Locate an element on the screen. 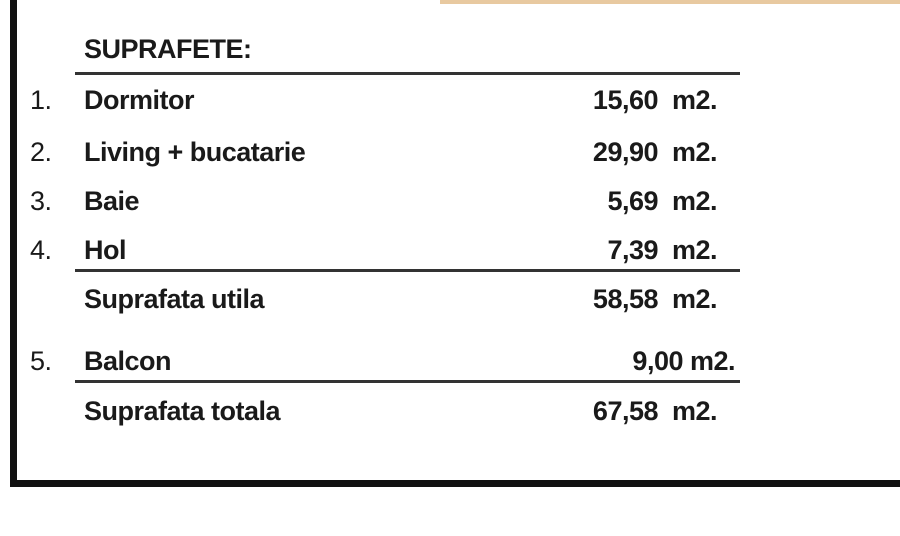 This screenshot has height=536, width=900. row-value: 5,69 is located at coordinates (632, 201).